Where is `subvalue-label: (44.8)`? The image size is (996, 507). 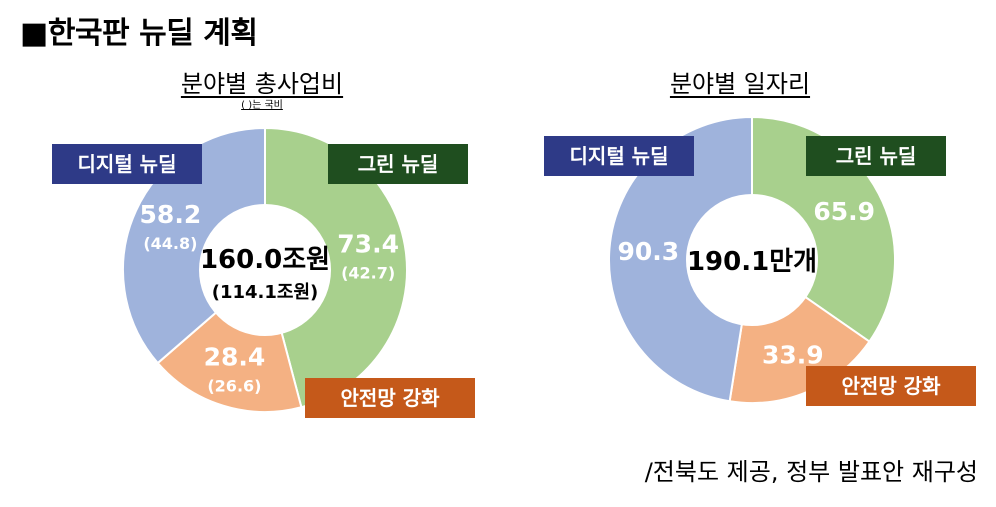
subvalue-label: (44.8) is located at coordinates (170, 243).